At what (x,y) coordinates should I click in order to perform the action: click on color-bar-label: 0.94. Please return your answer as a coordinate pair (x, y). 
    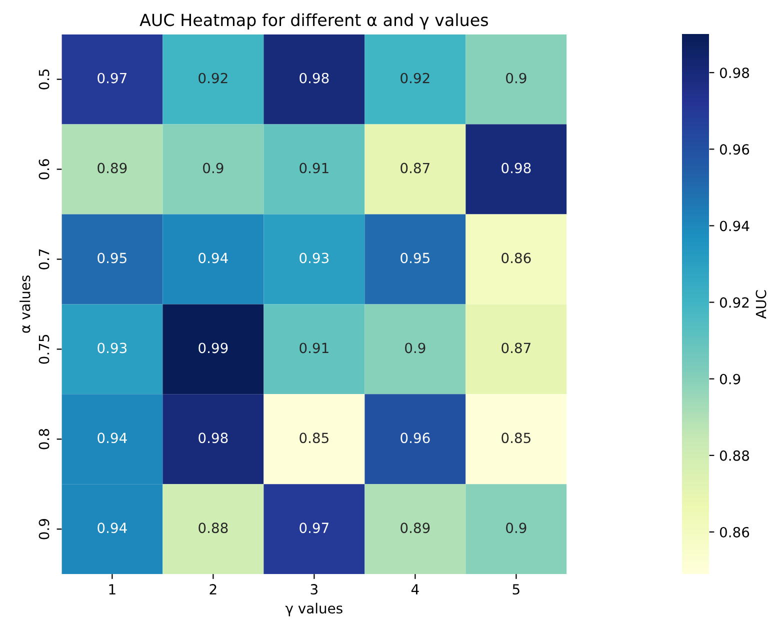
    Looking at the image, I should click on (735, 226).